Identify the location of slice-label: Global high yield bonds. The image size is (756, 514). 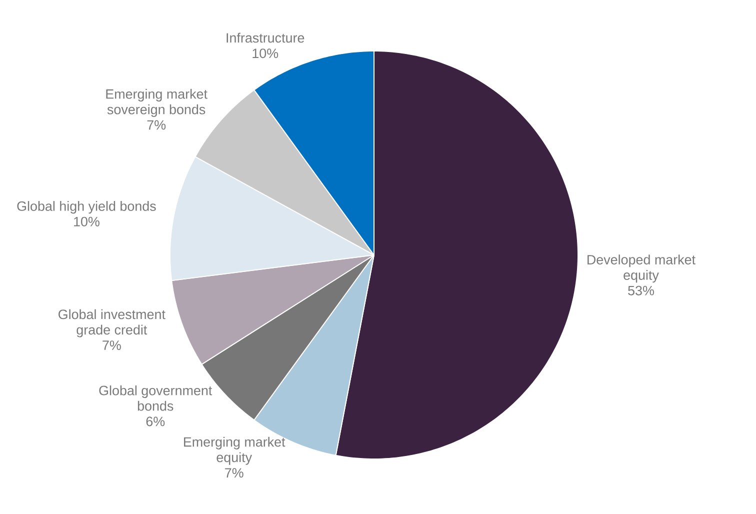
(86, 207).